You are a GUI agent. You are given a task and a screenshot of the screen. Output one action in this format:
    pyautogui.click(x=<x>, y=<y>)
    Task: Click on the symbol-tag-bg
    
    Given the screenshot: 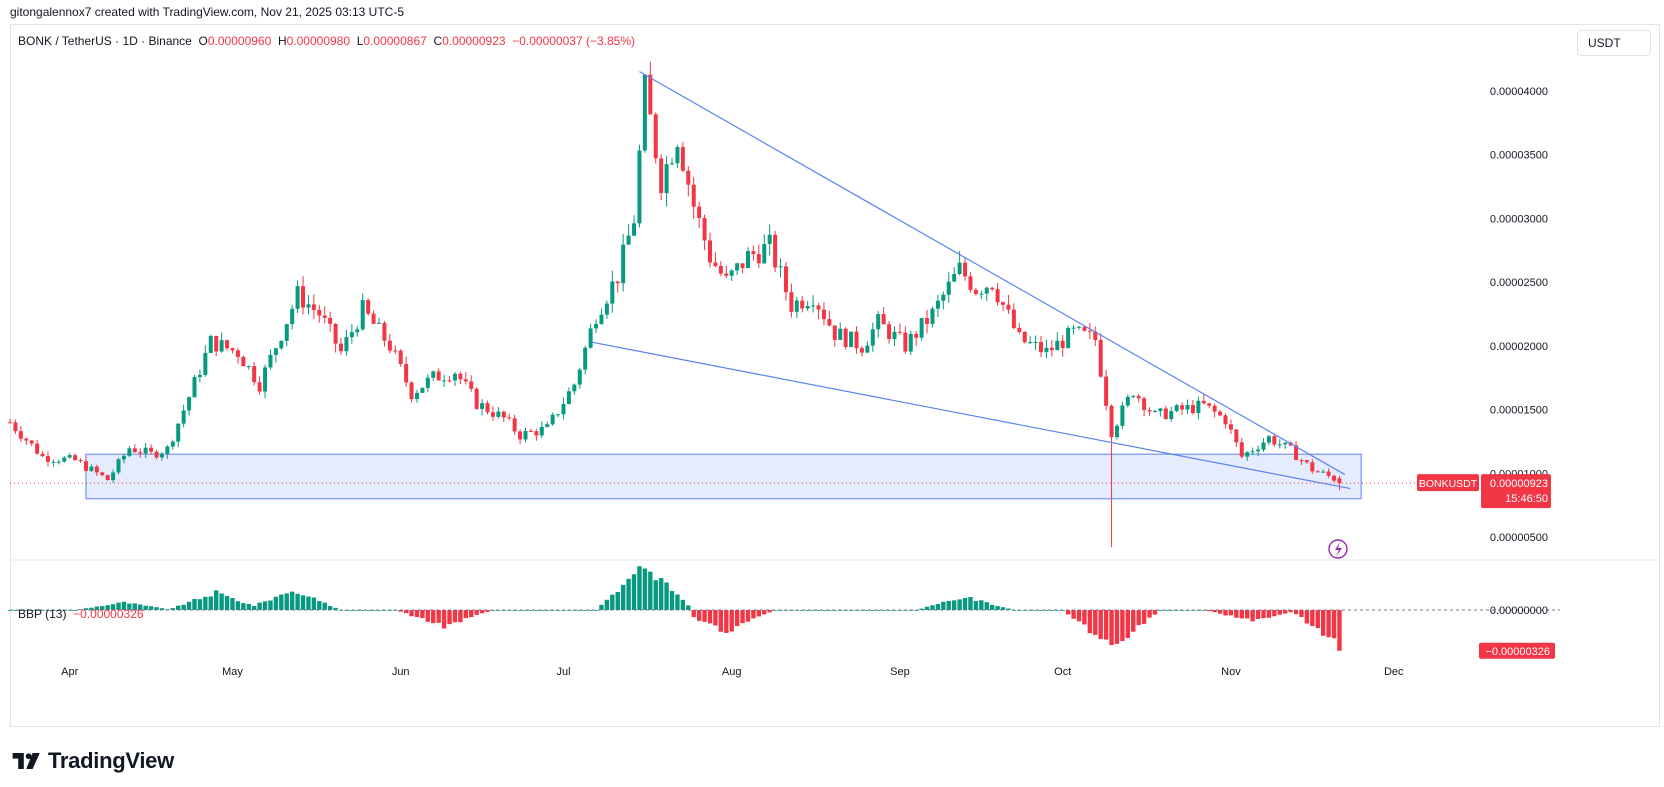 What is the action you would take?
    pyautogui.click(x=1448, y=483)
    